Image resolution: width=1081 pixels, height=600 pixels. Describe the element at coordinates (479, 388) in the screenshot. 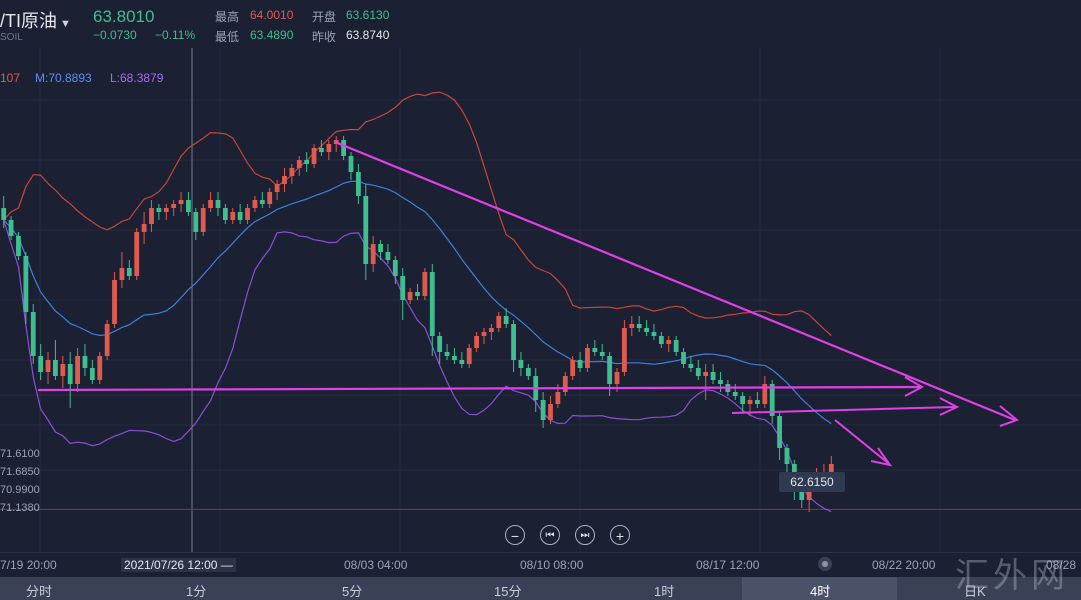

I see `support-line` at that location.